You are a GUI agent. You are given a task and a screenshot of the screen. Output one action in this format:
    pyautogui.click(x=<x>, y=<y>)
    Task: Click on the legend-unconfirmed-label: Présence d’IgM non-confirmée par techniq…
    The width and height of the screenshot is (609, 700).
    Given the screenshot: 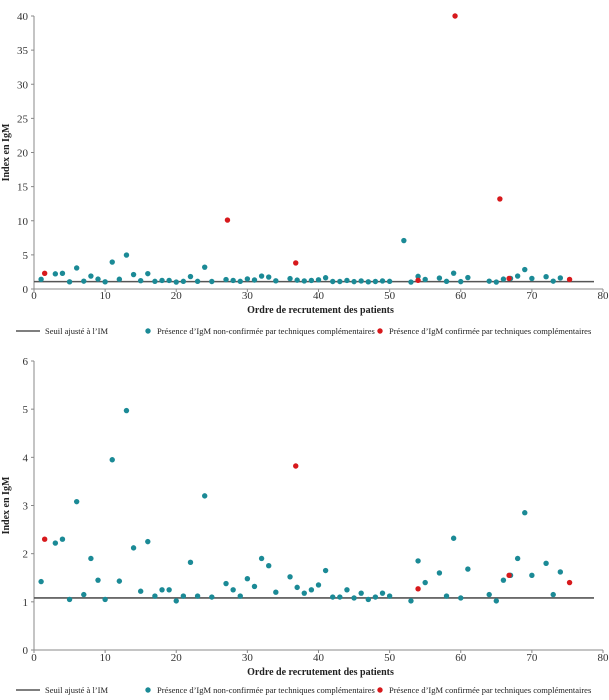 What is the action you would take?
    pyautogui.click(x=266, y=690)
    